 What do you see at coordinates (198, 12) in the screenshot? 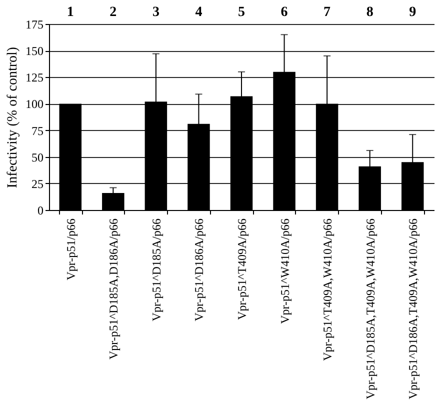
I see `text: 4` at bounding box center [198, 12].